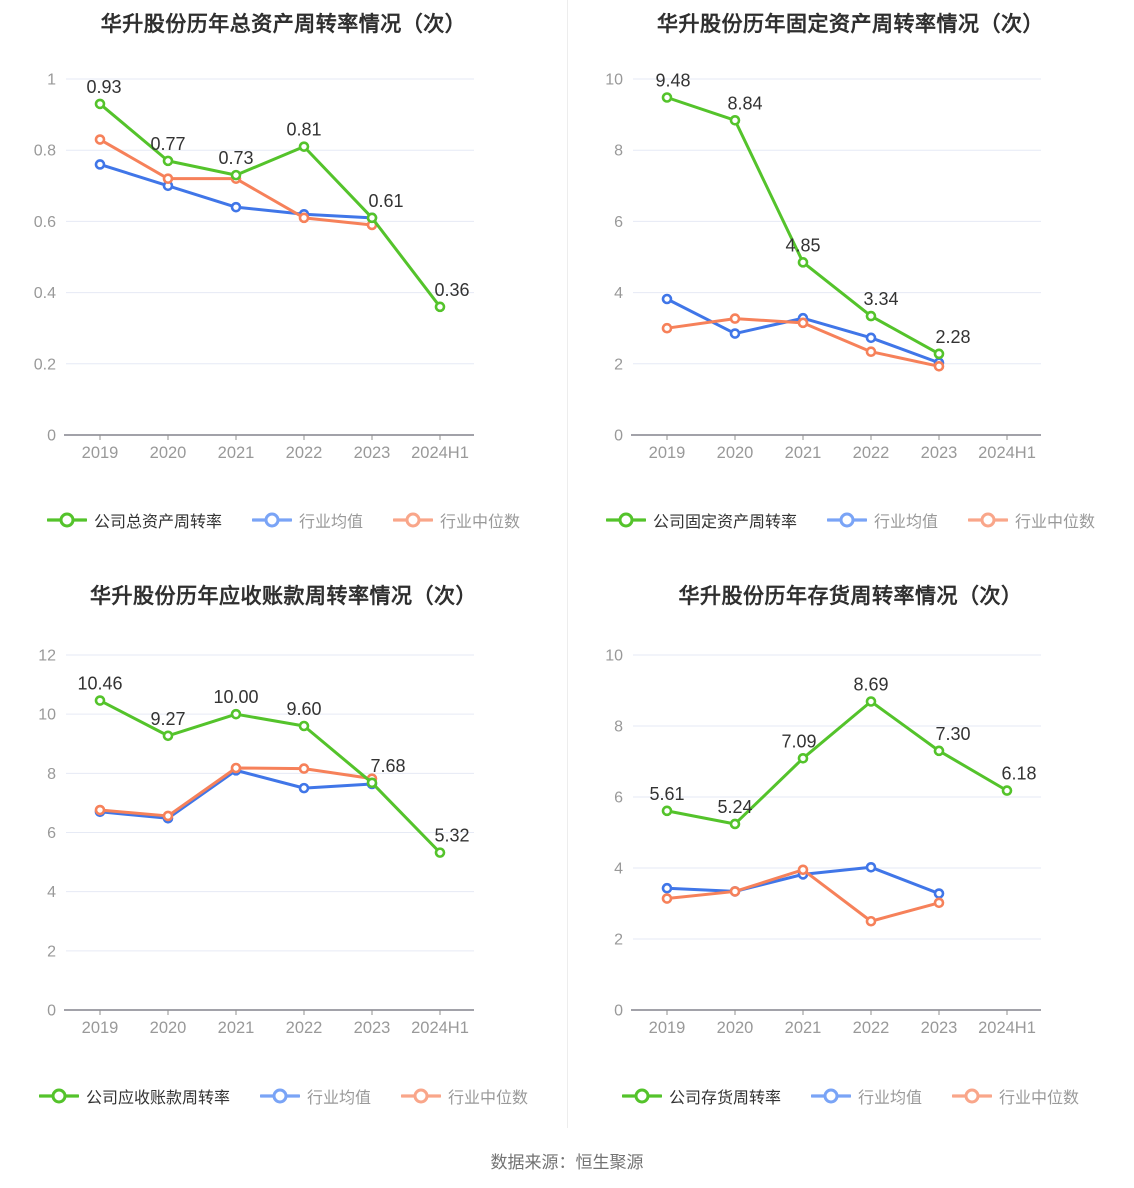 This screenshot has width=1134, height=1188. What do you see at coordinates (451, 836) in the screenshot?
I see `data-point-label: 5.32` at bounding box center [451, 836].